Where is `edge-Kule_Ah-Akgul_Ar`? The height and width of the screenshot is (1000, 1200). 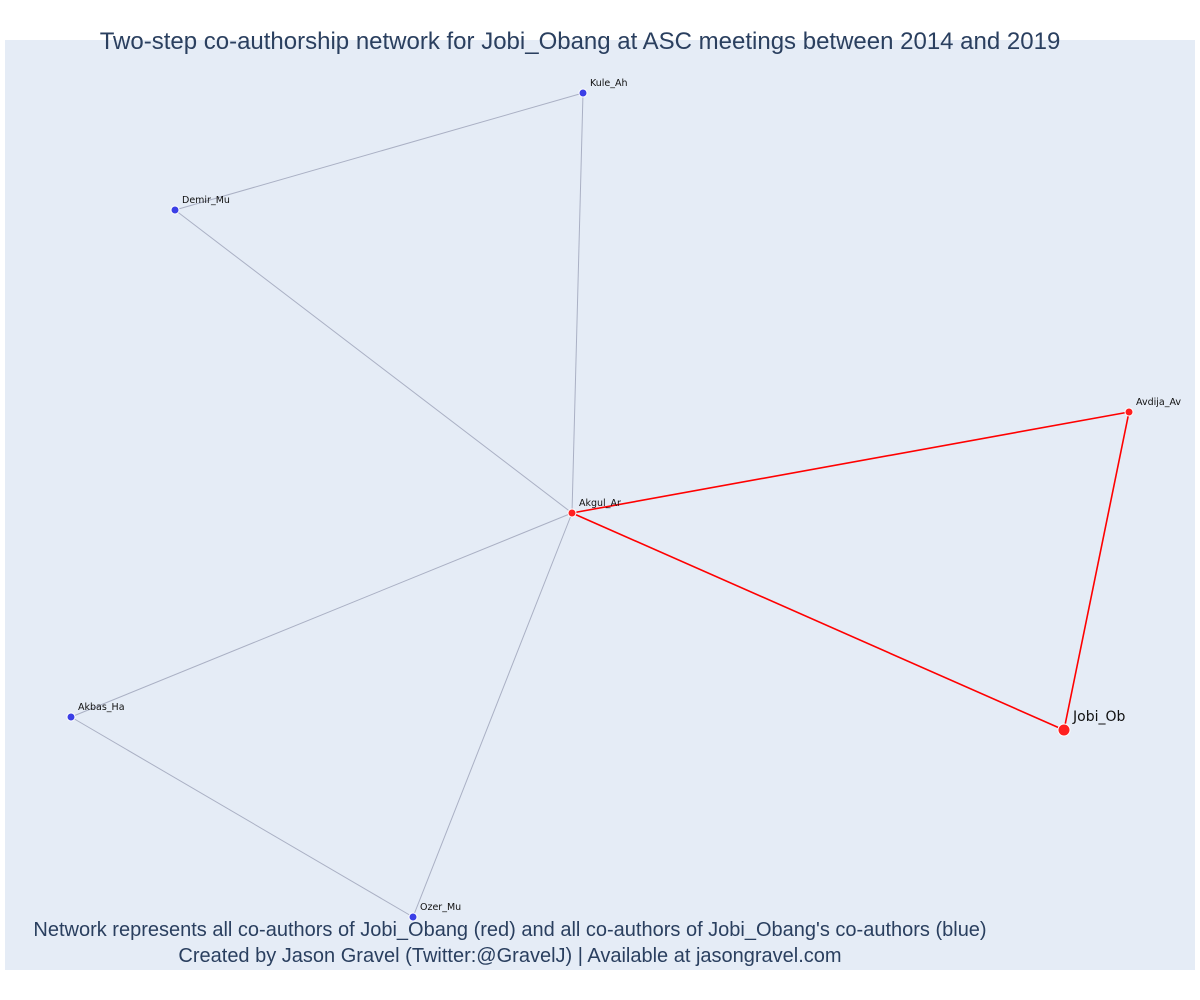 edge-Kule_Ah-Akgul_Ar is located at coordinates (577, 303).